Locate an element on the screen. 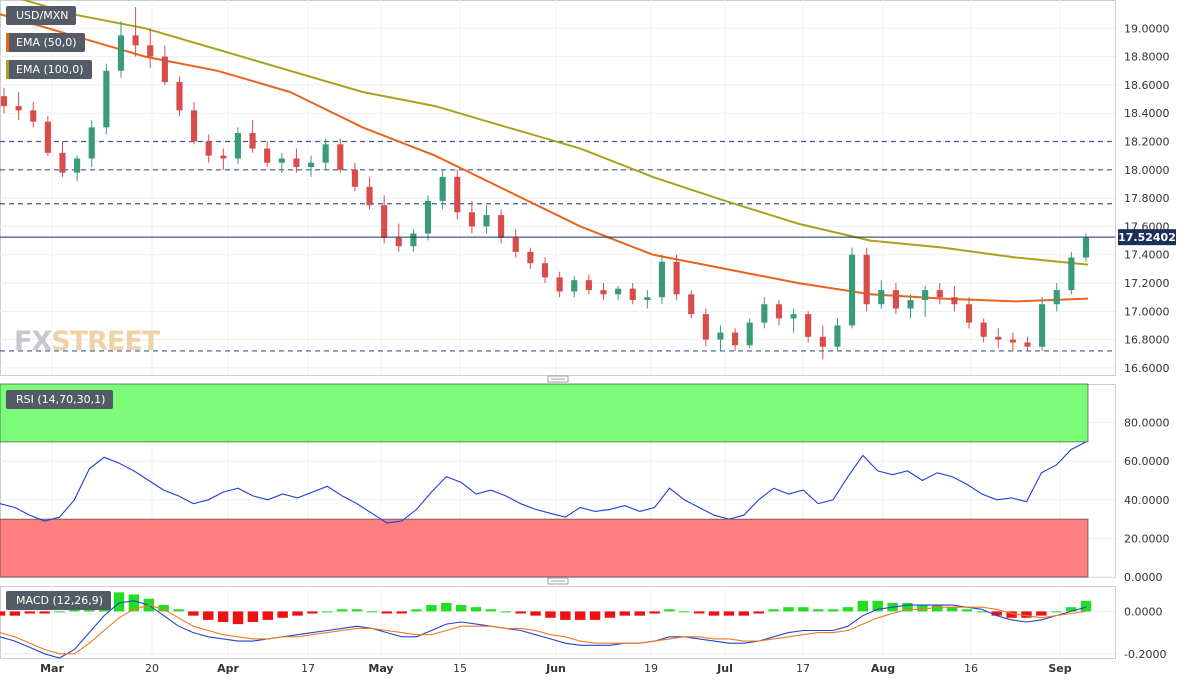 The height and width of the screenshot is (680, 1193). price-tick-label: 17.8000 is located at coordinates (1147, 198).